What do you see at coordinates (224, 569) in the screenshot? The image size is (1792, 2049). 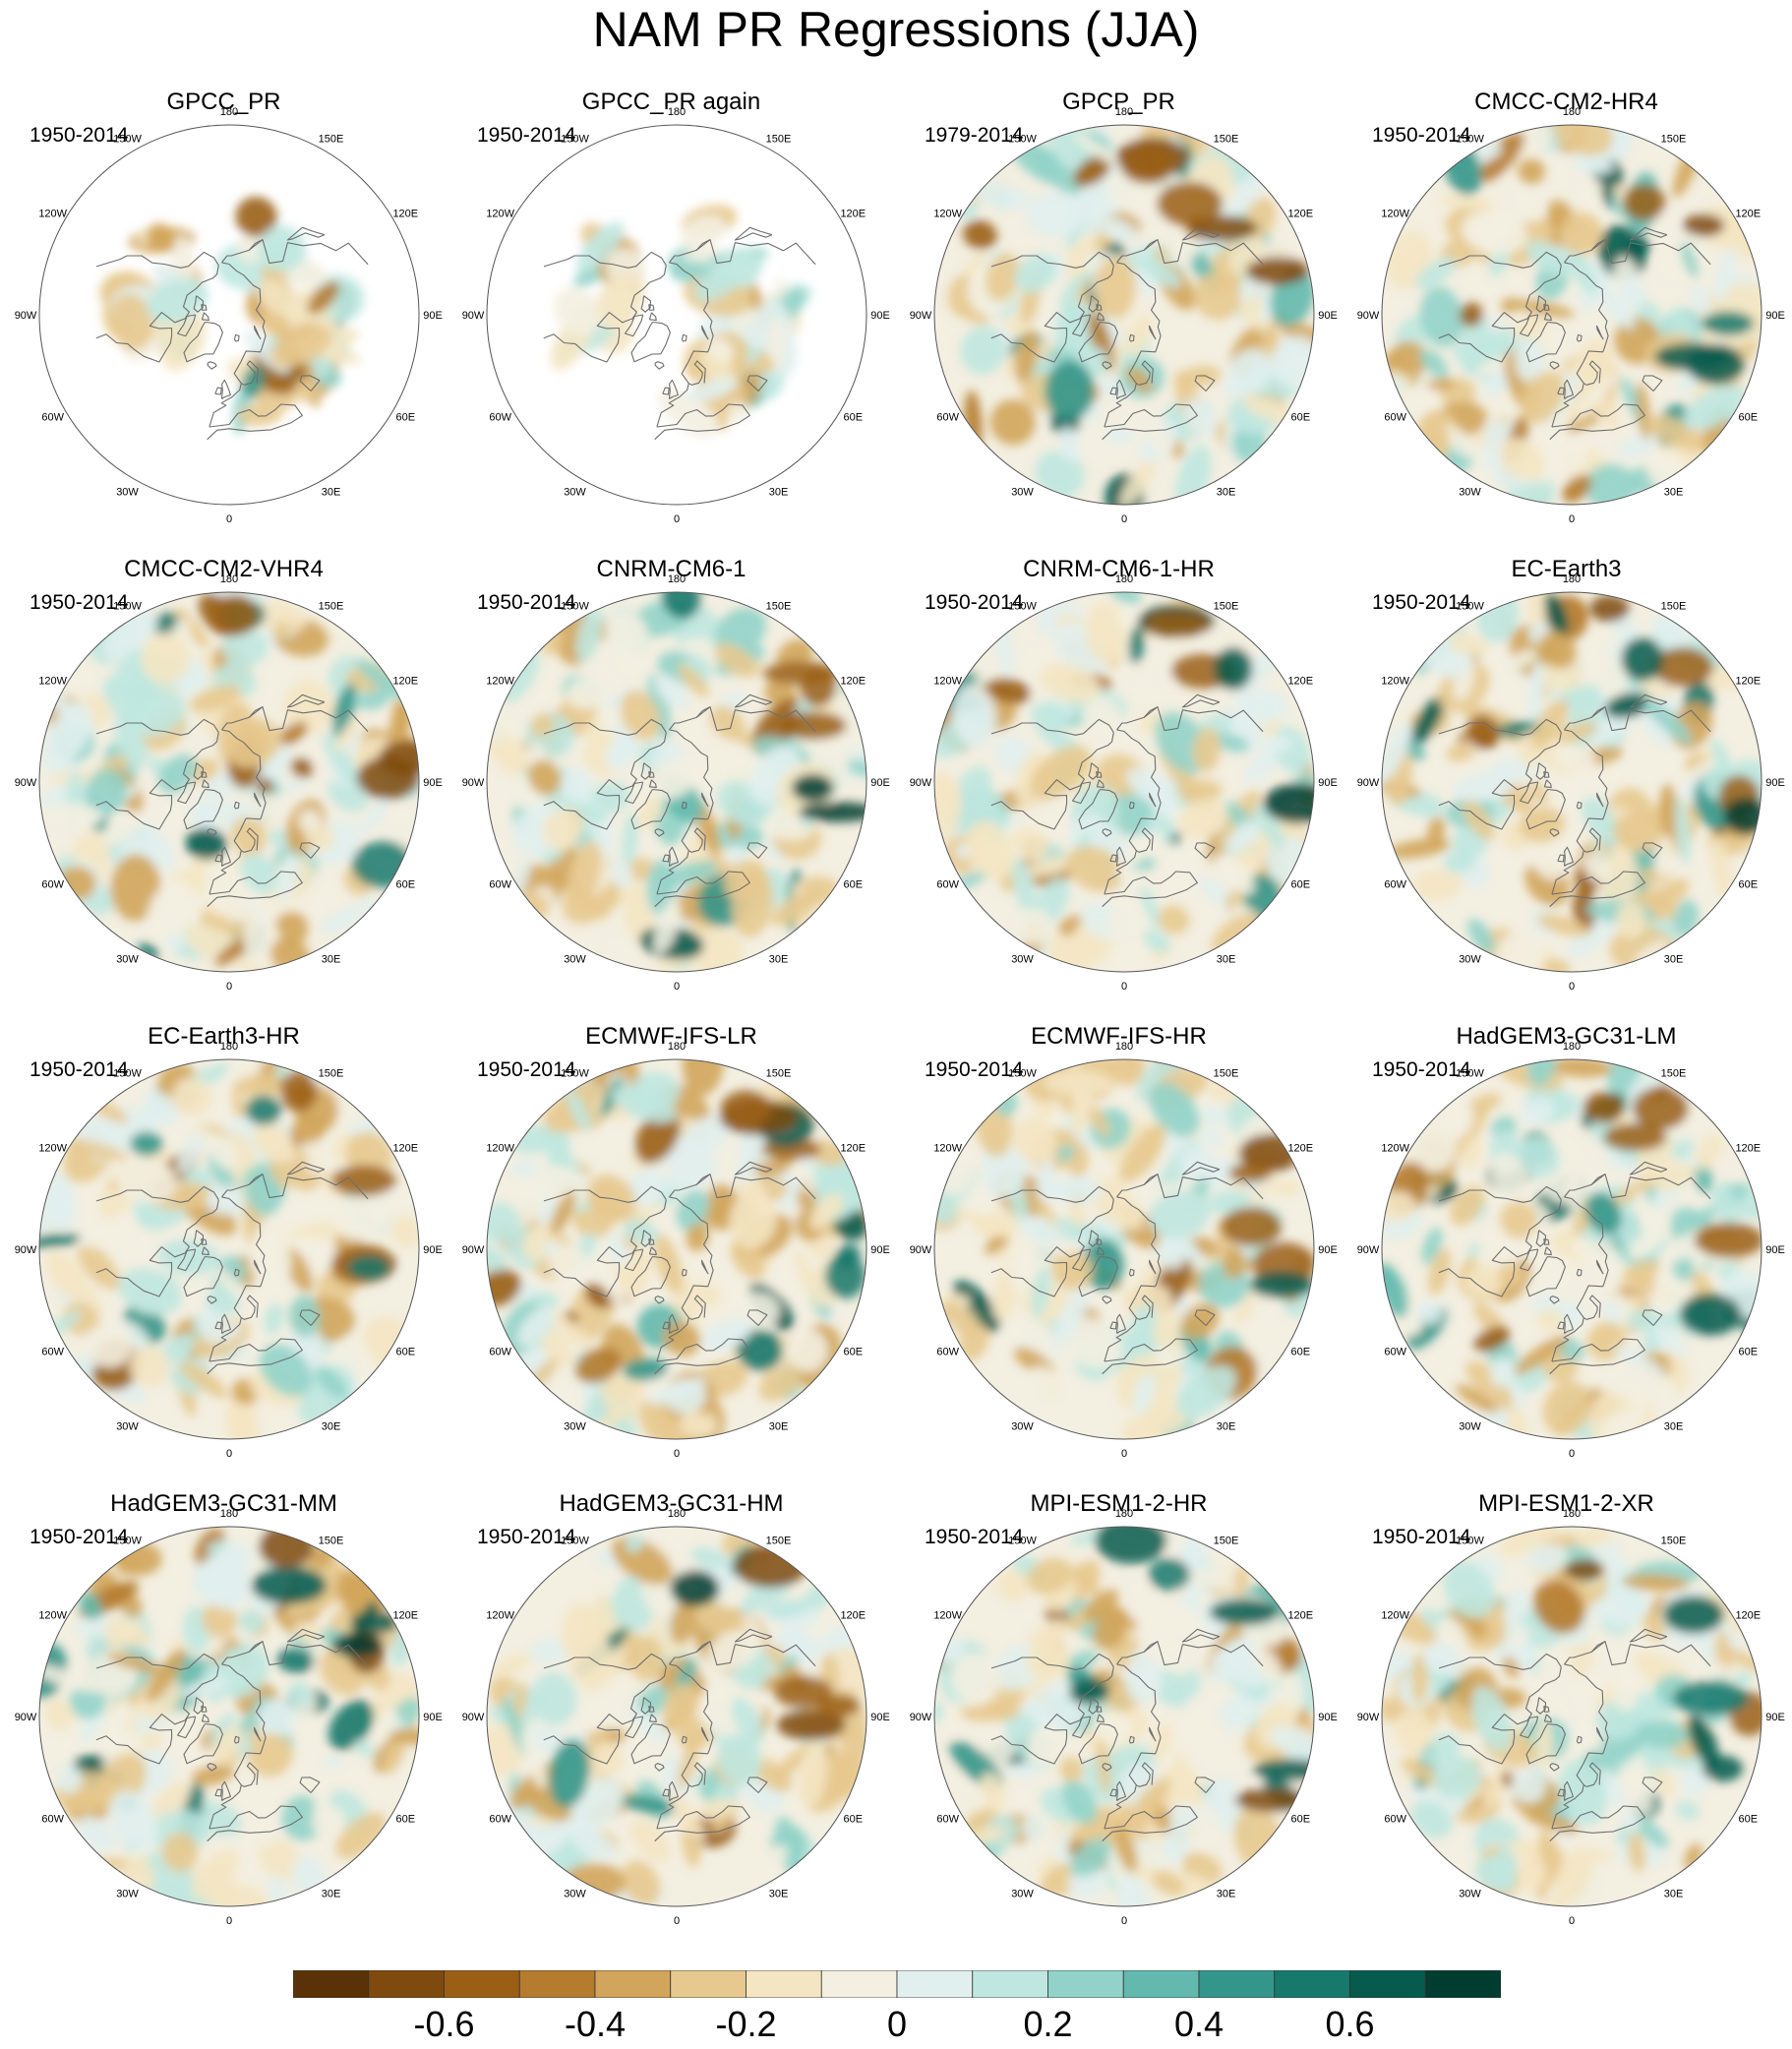 I see `panel-title: CMCC-CM2-VHR4` at bounding box center [224, 569].